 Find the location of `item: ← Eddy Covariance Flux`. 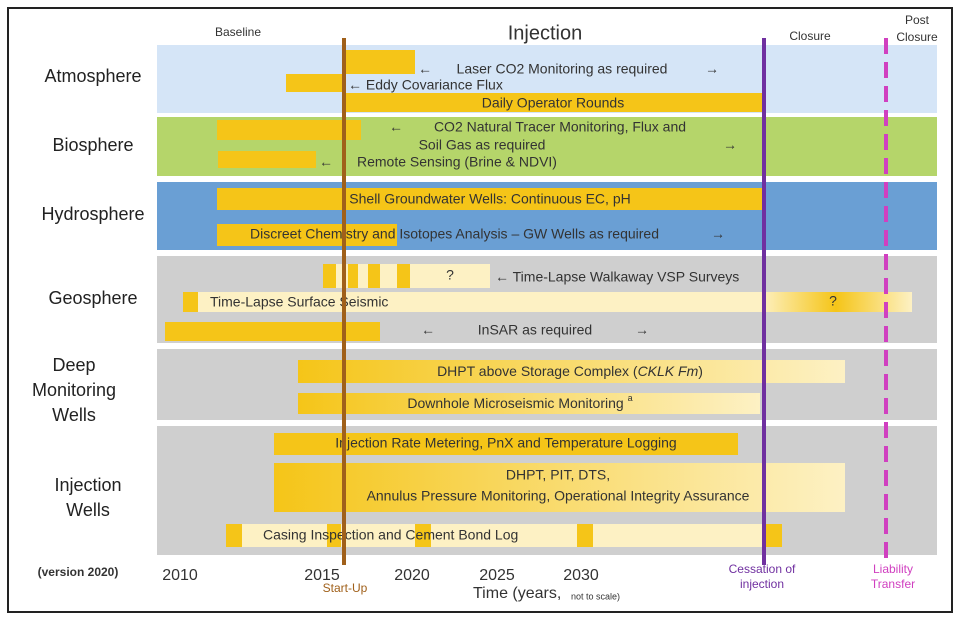

item: ← Eddy Covariance Flux is located at coordinates (425, 85).